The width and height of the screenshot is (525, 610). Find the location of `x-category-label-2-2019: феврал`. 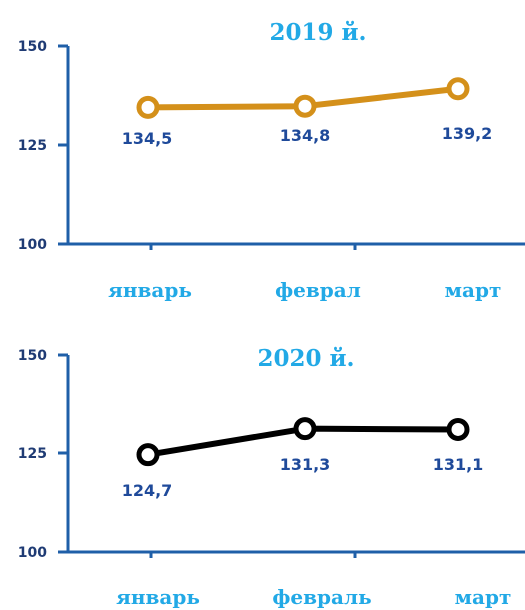

x-category-label-2-2019: феврал is located at coordinates (318, 290).